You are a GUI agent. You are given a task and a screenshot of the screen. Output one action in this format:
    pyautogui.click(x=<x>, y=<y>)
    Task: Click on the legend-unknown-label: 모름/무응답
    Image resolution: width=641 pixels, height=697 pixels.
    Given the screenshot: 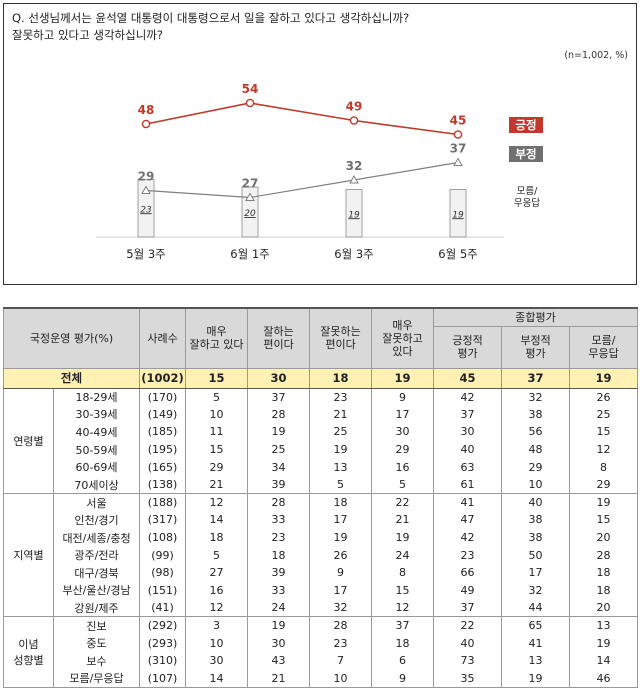 What is the action you would take?
    pyautogui.click(x=527, y=197)
    